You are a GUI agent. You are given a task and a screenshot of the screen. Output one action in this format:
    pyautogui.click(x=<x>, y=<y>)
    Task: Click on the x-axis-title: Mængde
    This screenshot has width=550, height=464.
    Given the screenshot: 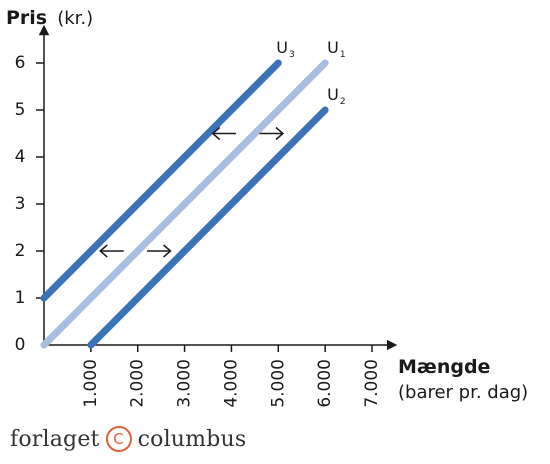 What is the action you would take?
    pyautogui.click(x=444, y=367)
    